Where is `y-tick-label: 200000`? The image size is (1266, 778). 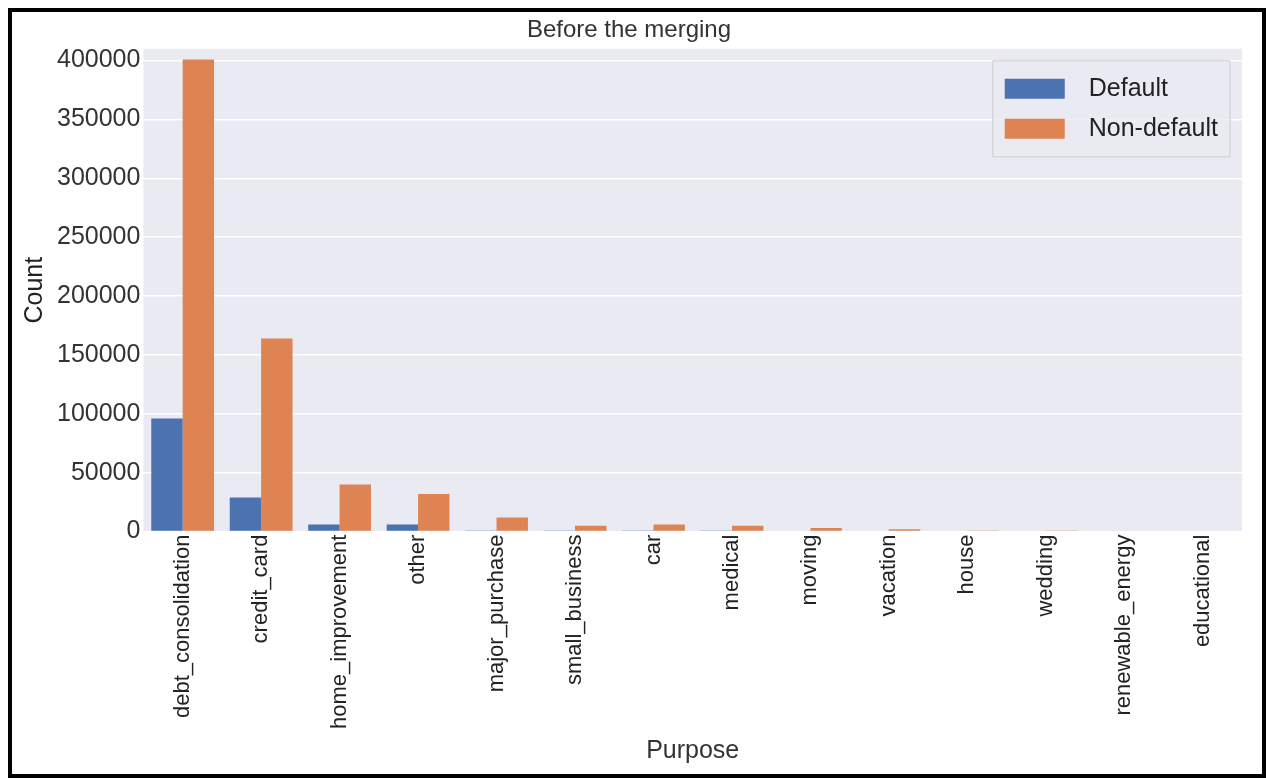
y-tick-label: 200000 is located at coordinates (98, 293).